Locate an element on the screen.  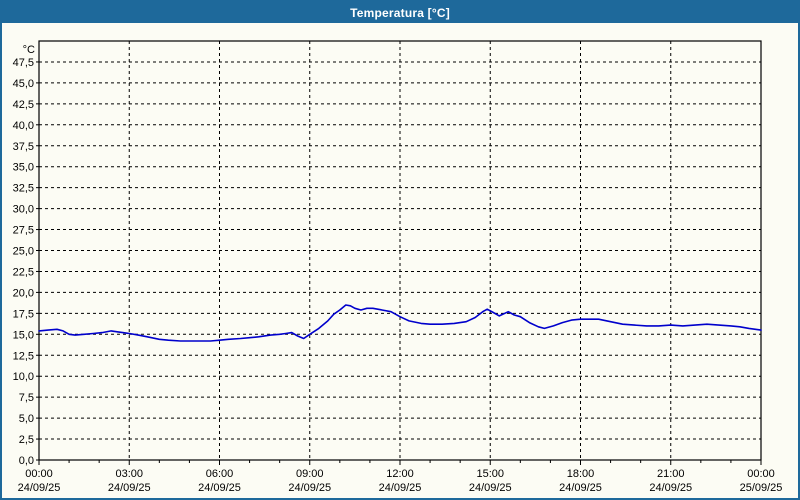
title-bar: Temperatura [°C] is located at coordinates (400, 12).